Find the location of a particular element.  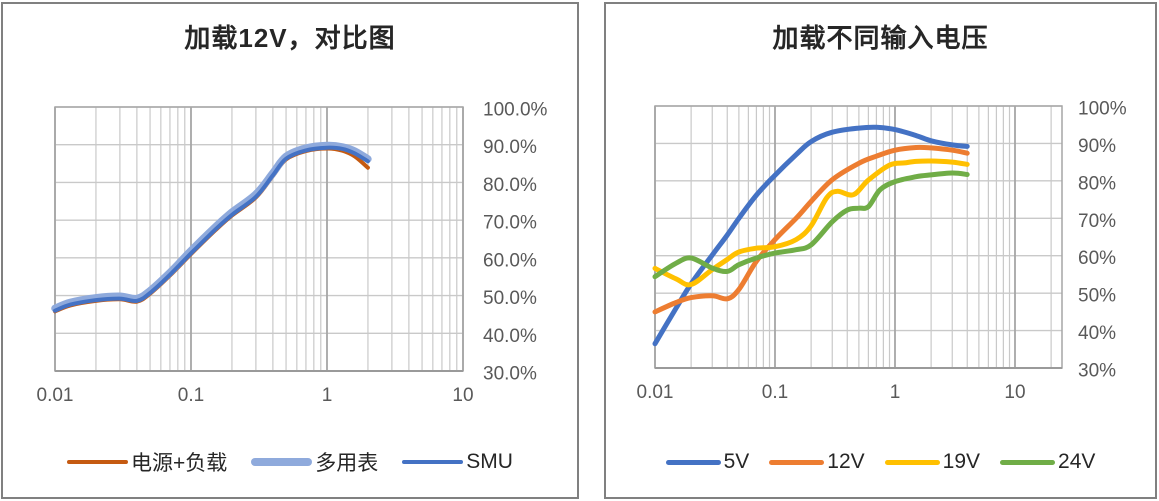

y-axis-tick-label: 40% is located at coordinates (1097, 333).